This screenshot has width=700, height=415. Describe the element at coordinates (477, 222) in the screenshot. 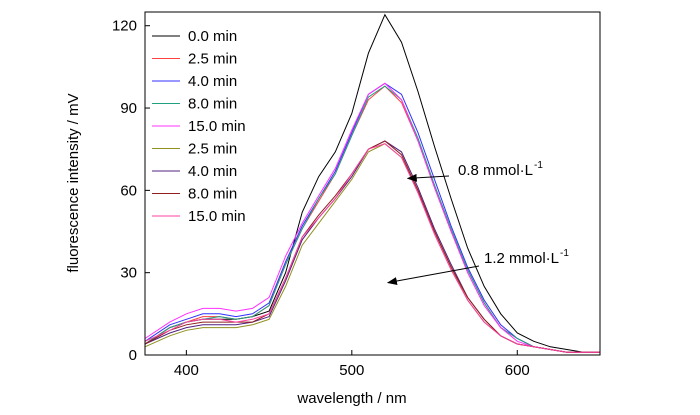

I see `annotations: 0.8 mmol·L -11.2 mmol·L -1` at that location.